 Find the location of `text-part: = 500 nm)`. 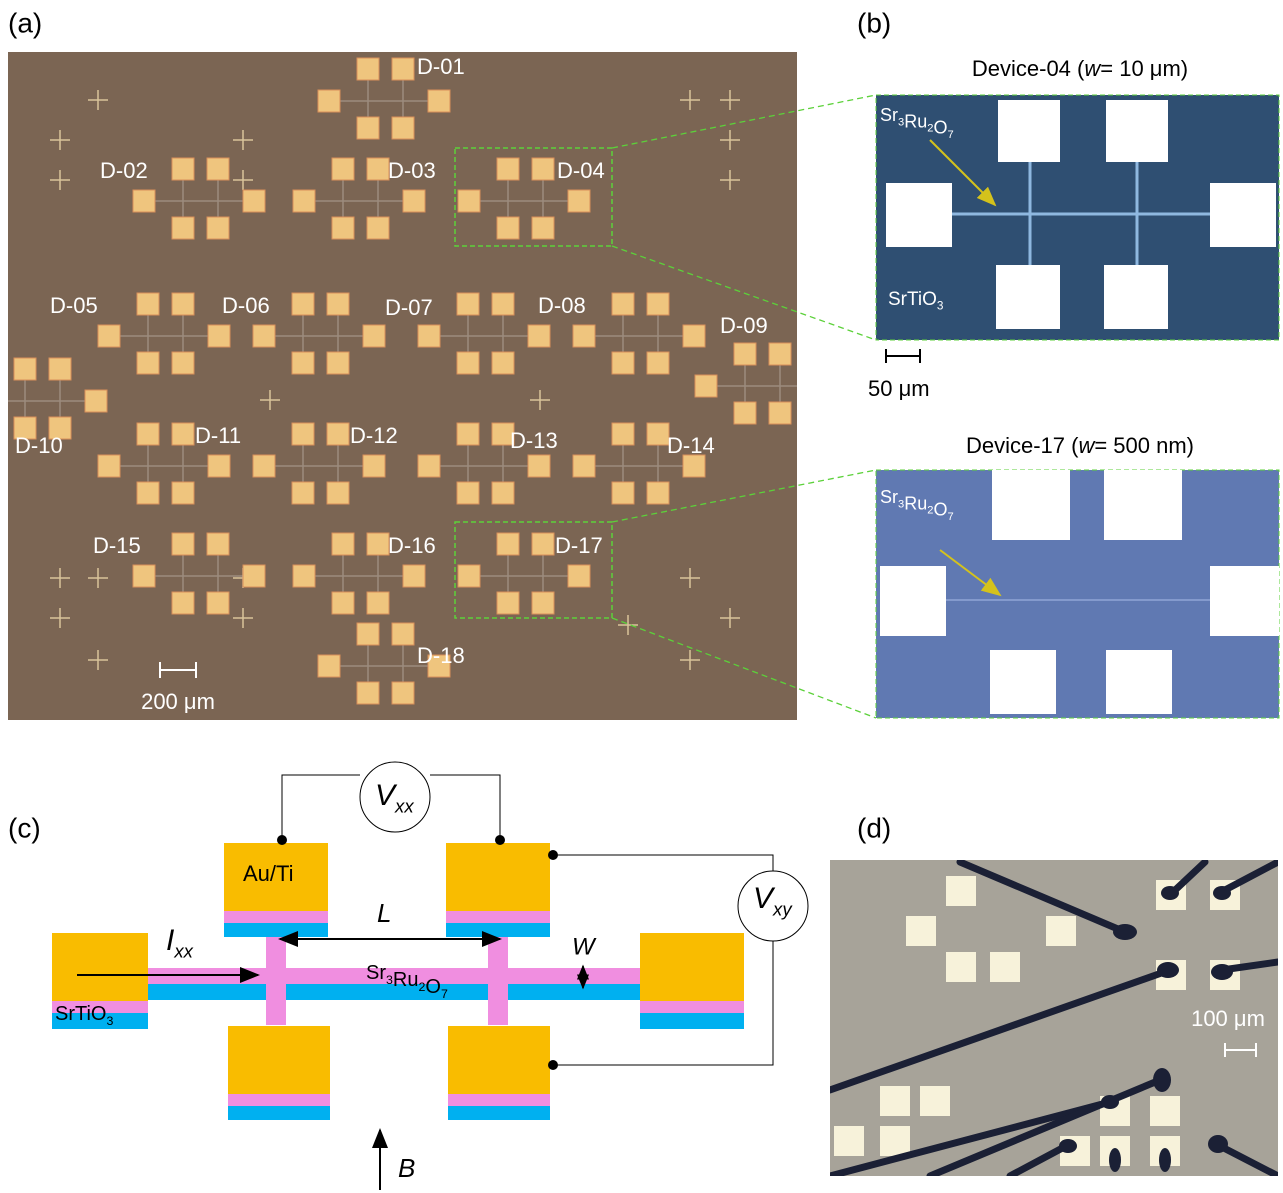

text-part: = 500 nm) is located at coordinates (1144, 445).